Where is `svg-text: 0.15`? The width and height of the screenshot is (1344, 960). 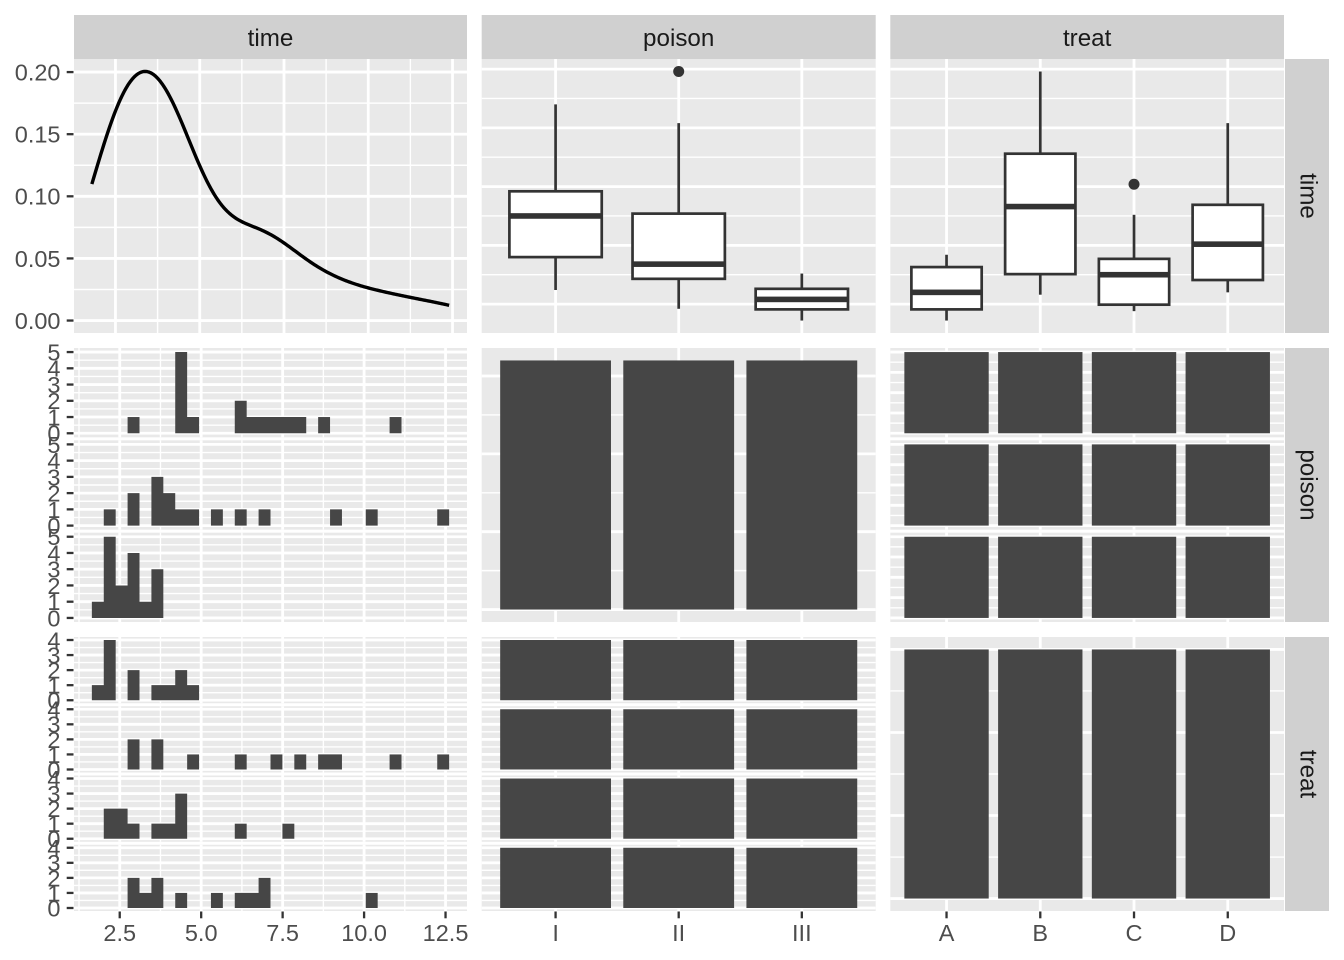 svg-text: 0.15 is located at coordinates (38, 135).